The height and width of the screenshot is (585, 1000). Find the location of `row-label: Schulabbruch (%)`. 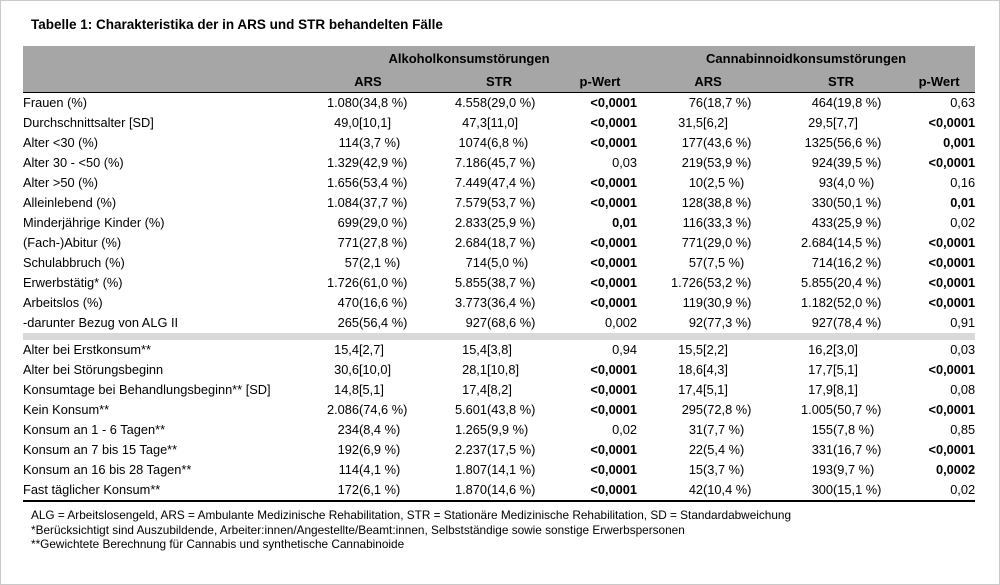

row-label: Schulabbruch (%) is located at coordinates (74, 262).